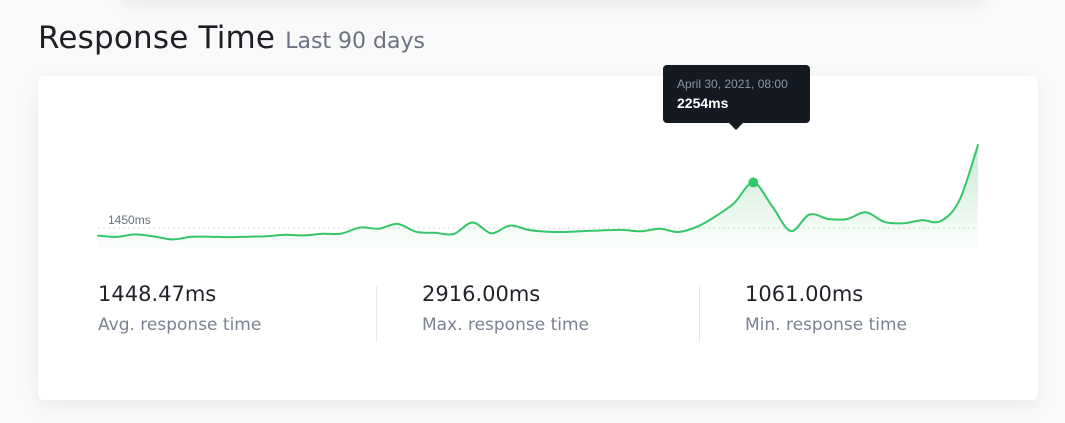  Describe the element at coordinates (736, 97) in the screenshot. I see `chart-tooltip: April 30, 2021, 08:00 2254ms` at that location.